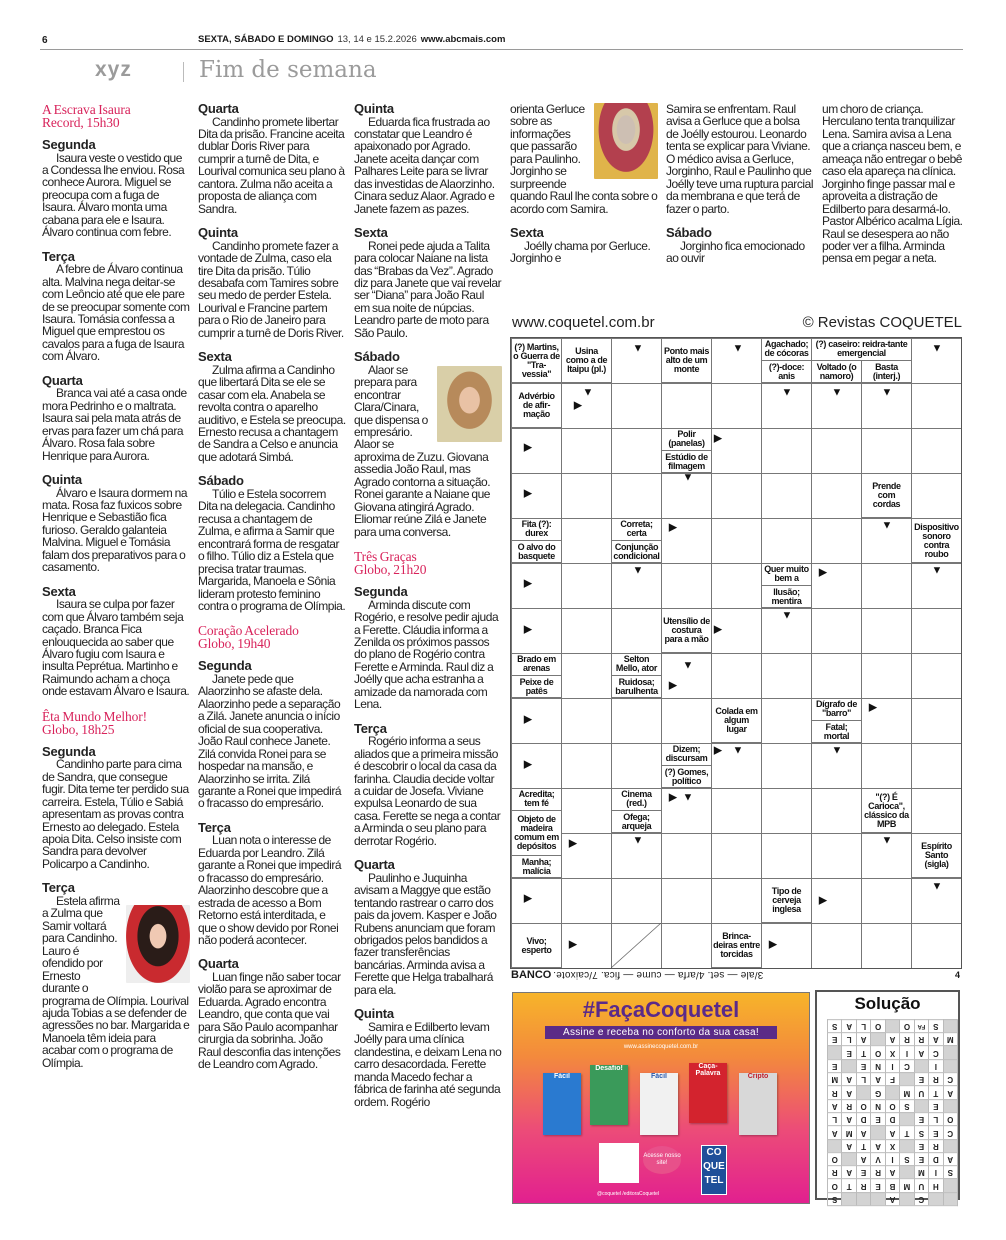 The image size is (1006, 1240). What do you see at coordinates (428, 563) in the screenshot?
I see `show-heading: Três Graças Globo, 21h20` at bounding box center [428, 563].